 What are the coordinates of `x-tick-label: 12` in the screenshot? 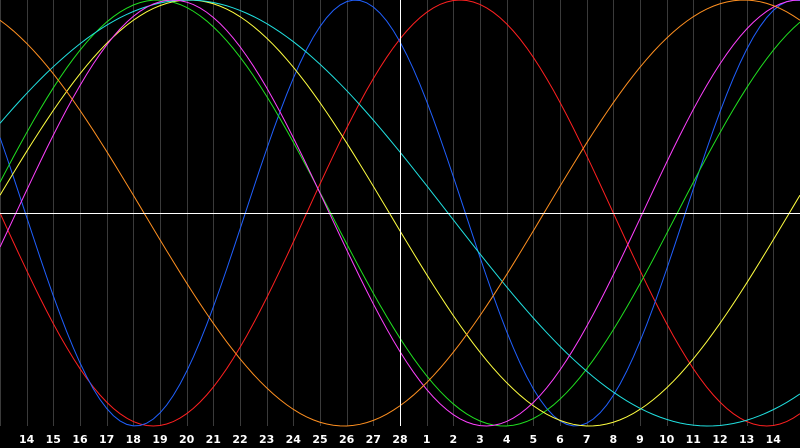 It's located at (719, 439).